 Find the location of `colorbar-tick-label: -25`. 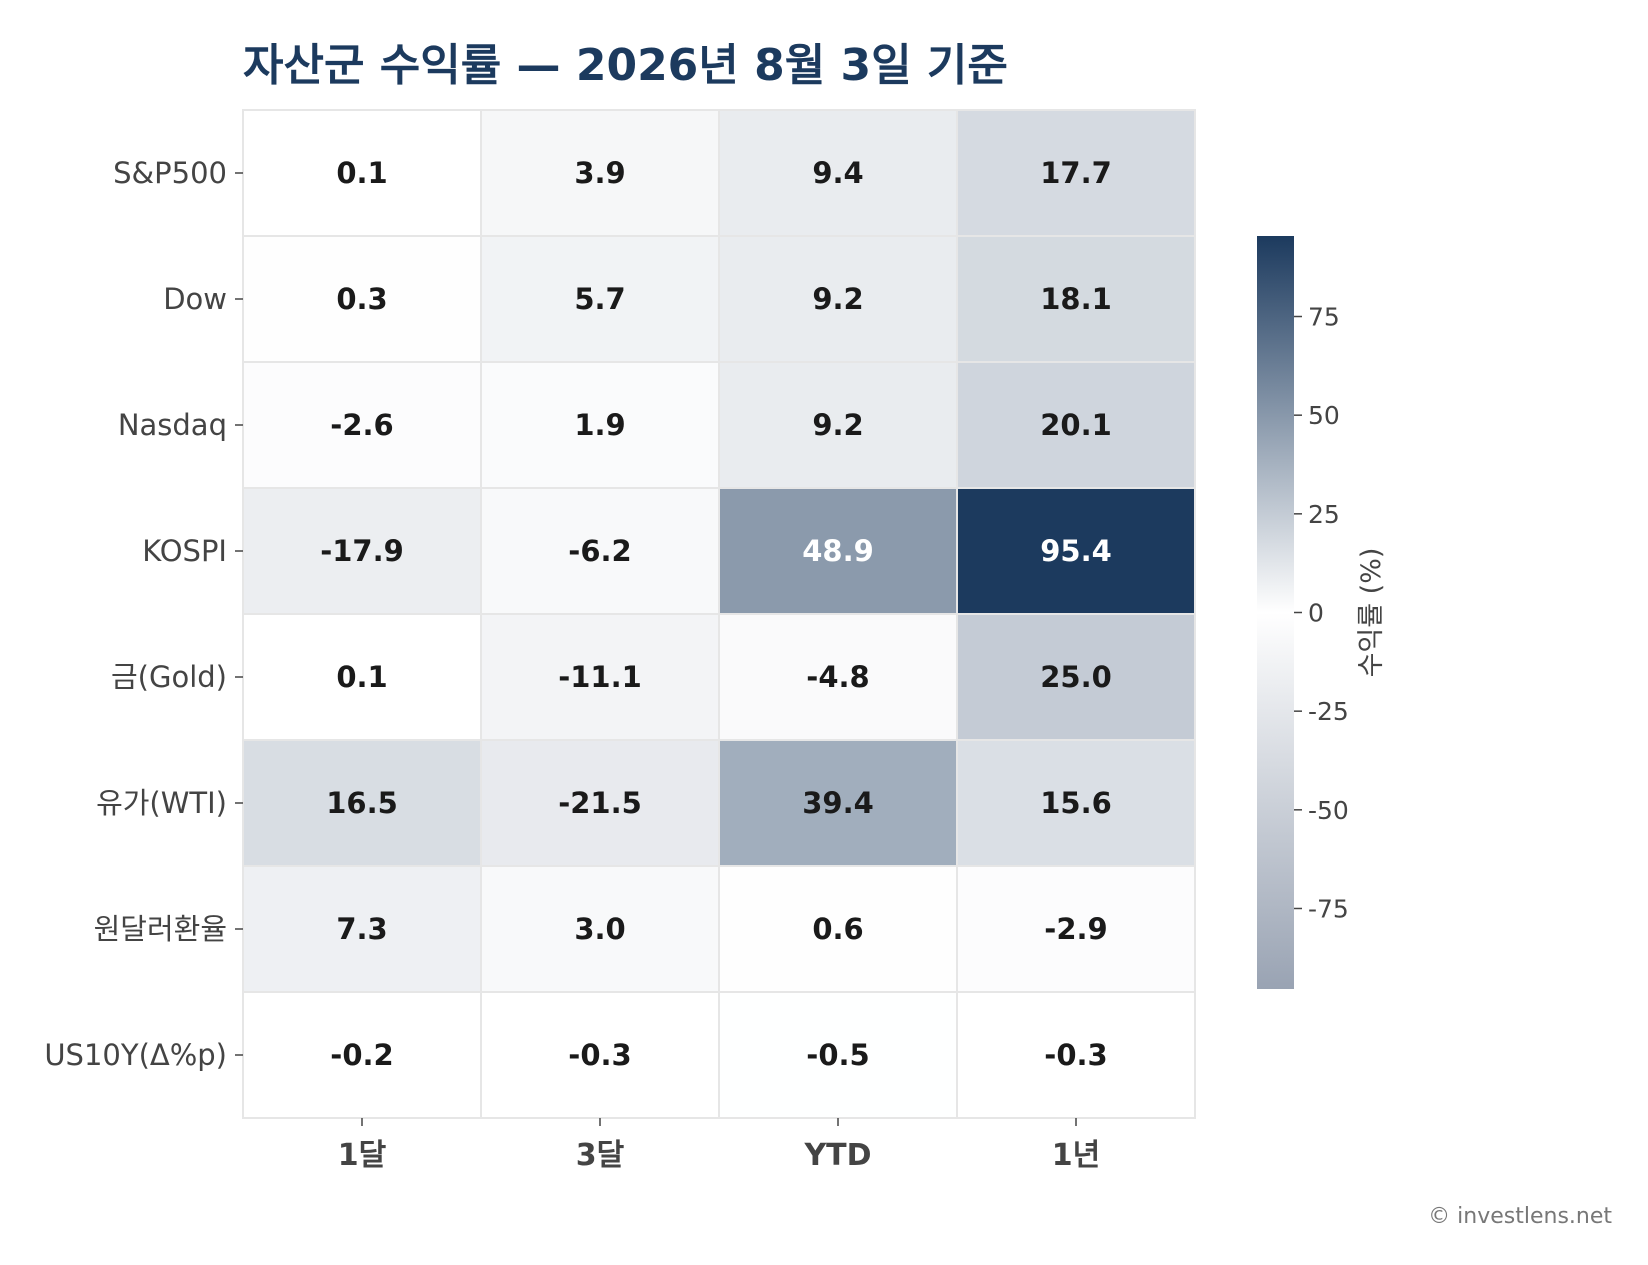

colorbar-tick-label: -25 is located at coordinates (1328, 711).